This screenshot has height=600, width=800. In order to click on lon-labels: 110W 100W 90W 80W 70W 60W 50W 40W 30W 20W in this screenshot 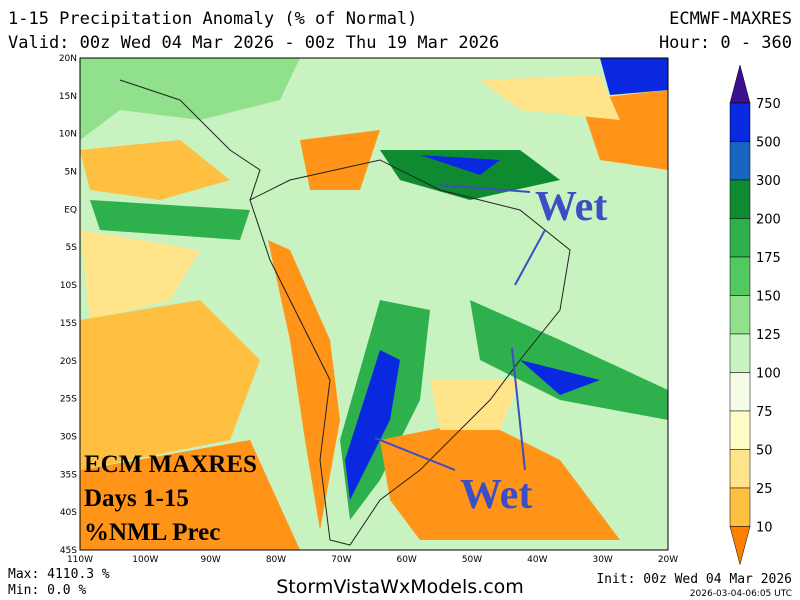, I will do `click(372, 560)`.